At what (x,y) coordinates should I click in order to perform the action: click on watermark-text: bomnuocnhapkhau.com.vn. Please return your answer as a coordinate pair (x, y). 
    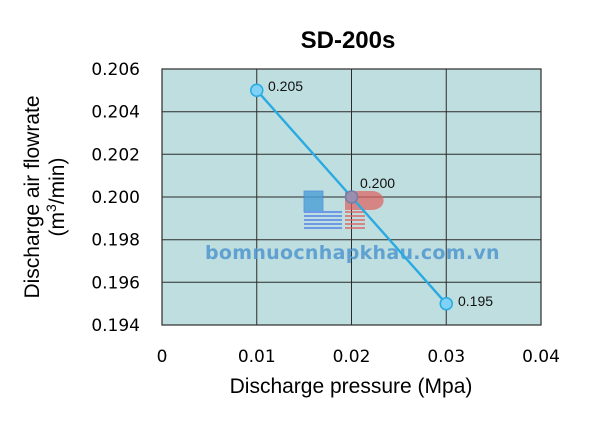
    Looking at the image, I should click on (352, 253).